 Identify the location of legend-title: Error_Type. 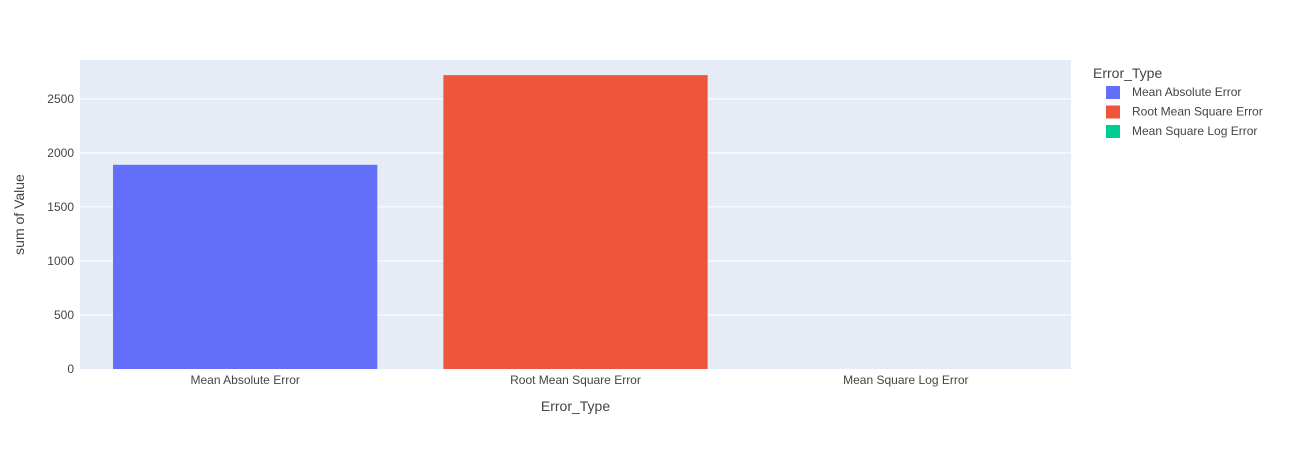
(1127, 73).